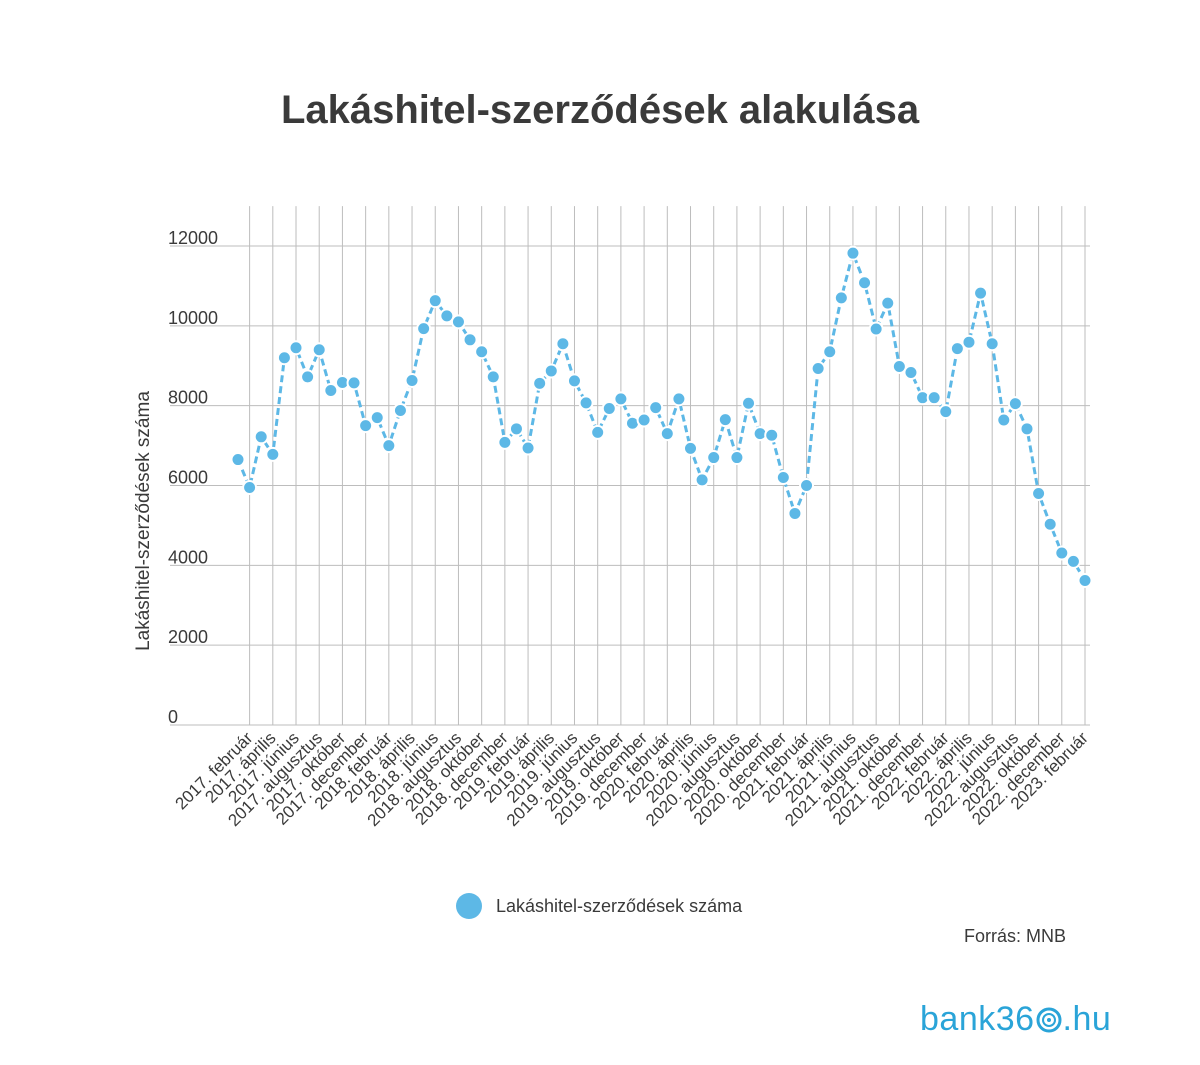 Image resolution: width=1200 pixels, height=1065 pixels. I want to click on y-tick-label: 6000, so click(188, 478).